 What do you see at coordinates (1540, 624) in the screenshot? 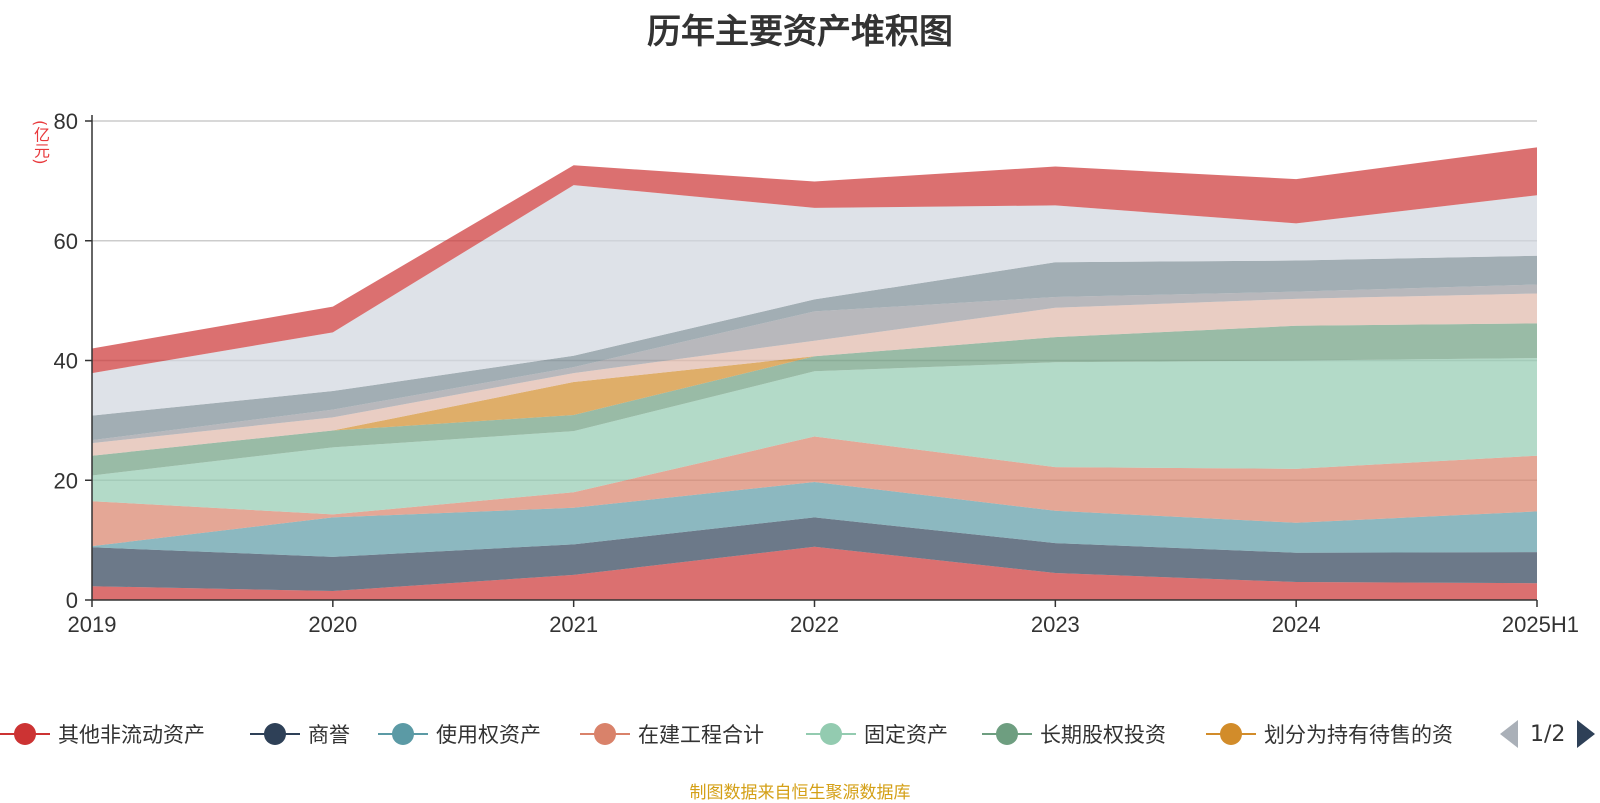
I see `x-tick-label-6: 2025H1` at bounding box center [1540, 624].